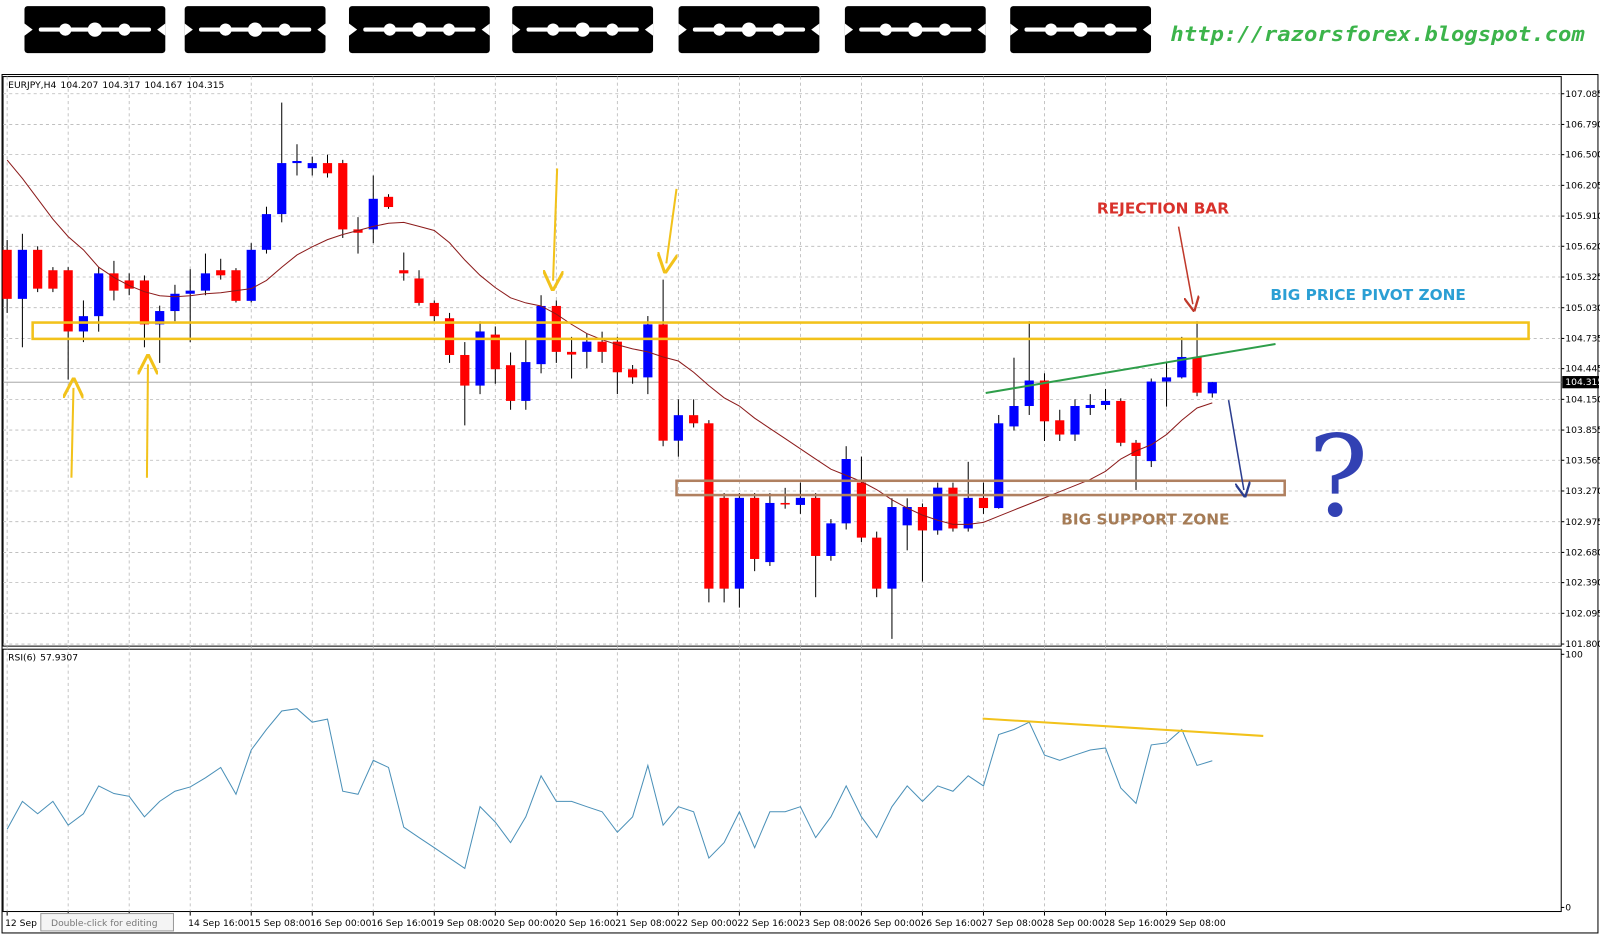  What do you see at coordinates (1582, 552) in the screenshot?
I see `y-tick-label: 102.680` at bounding box center [1582, 552].